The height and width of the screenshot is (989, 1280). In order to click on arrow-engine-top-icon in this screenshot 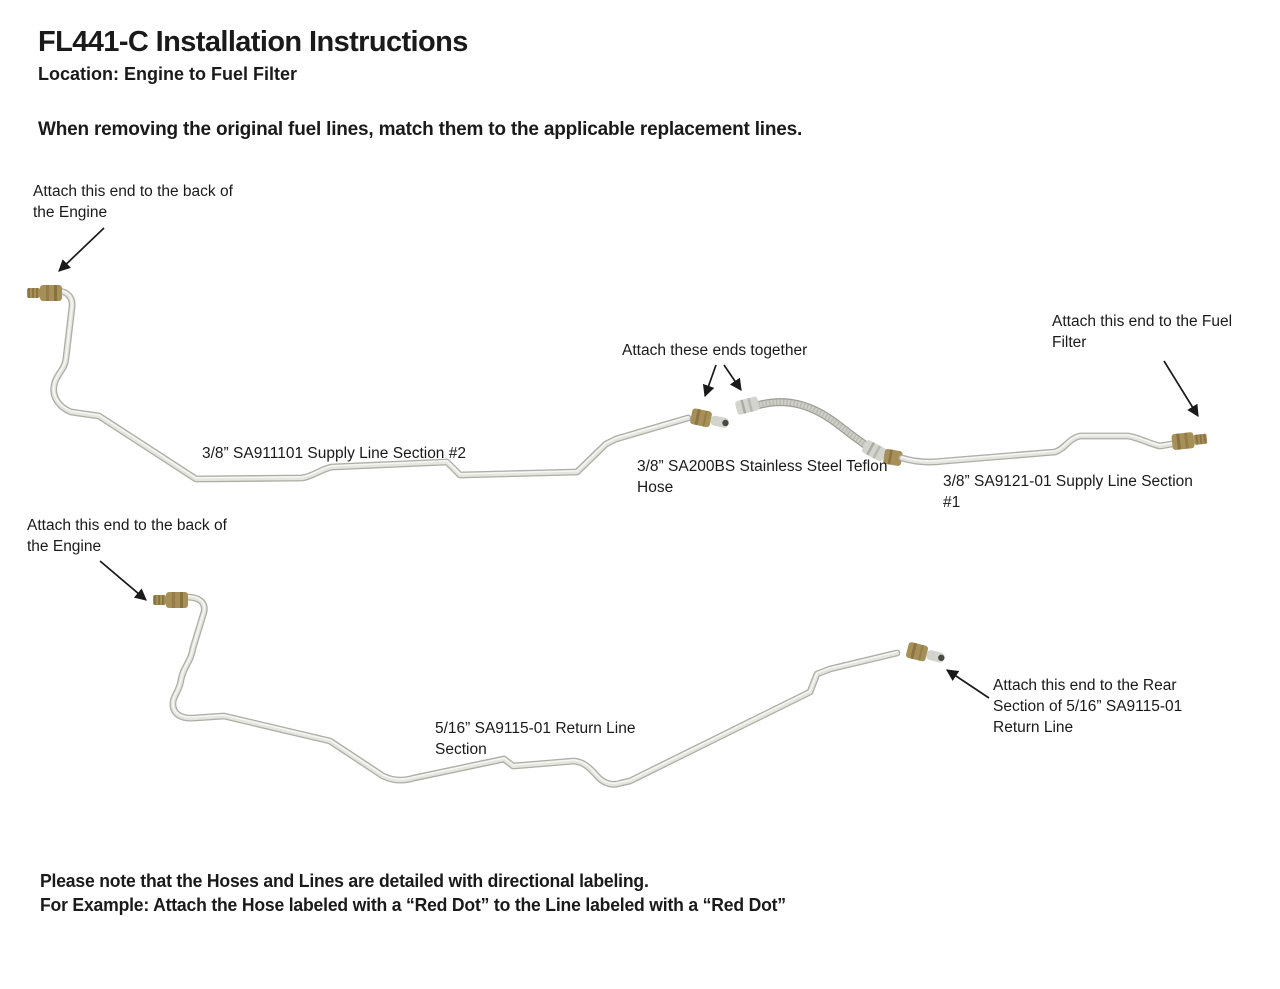, I will do `click(81, 249)`.